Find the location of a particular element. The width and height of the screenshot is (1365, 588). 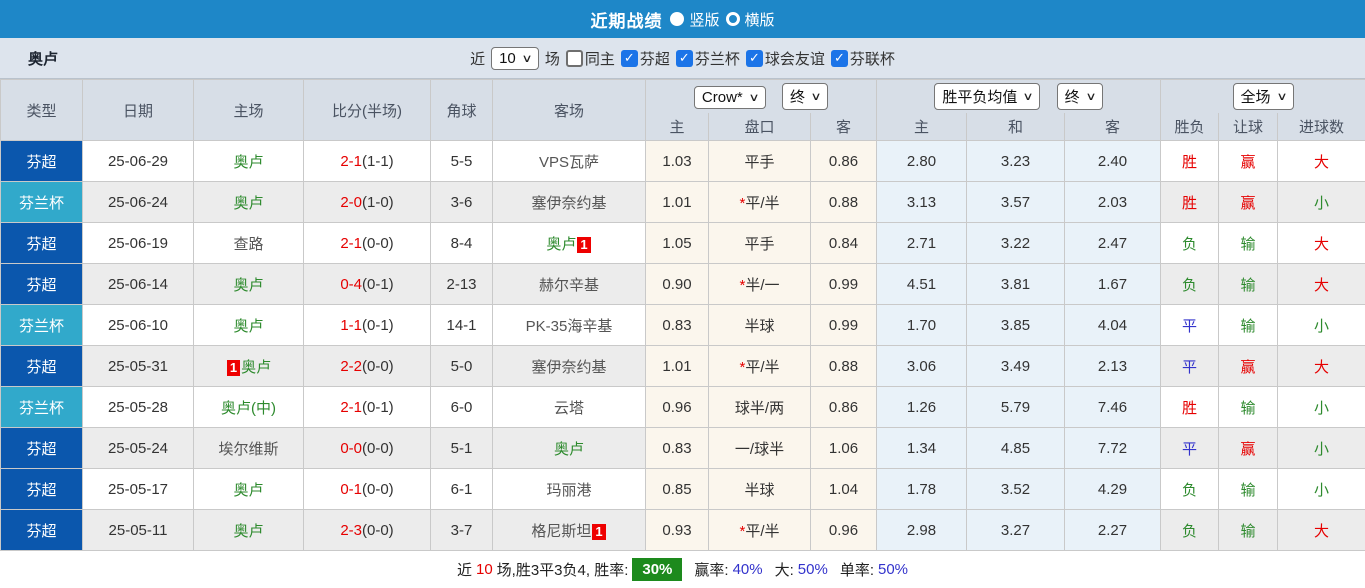

away-team-name: 赫尔辛基 is located at coordinates (568, 285).